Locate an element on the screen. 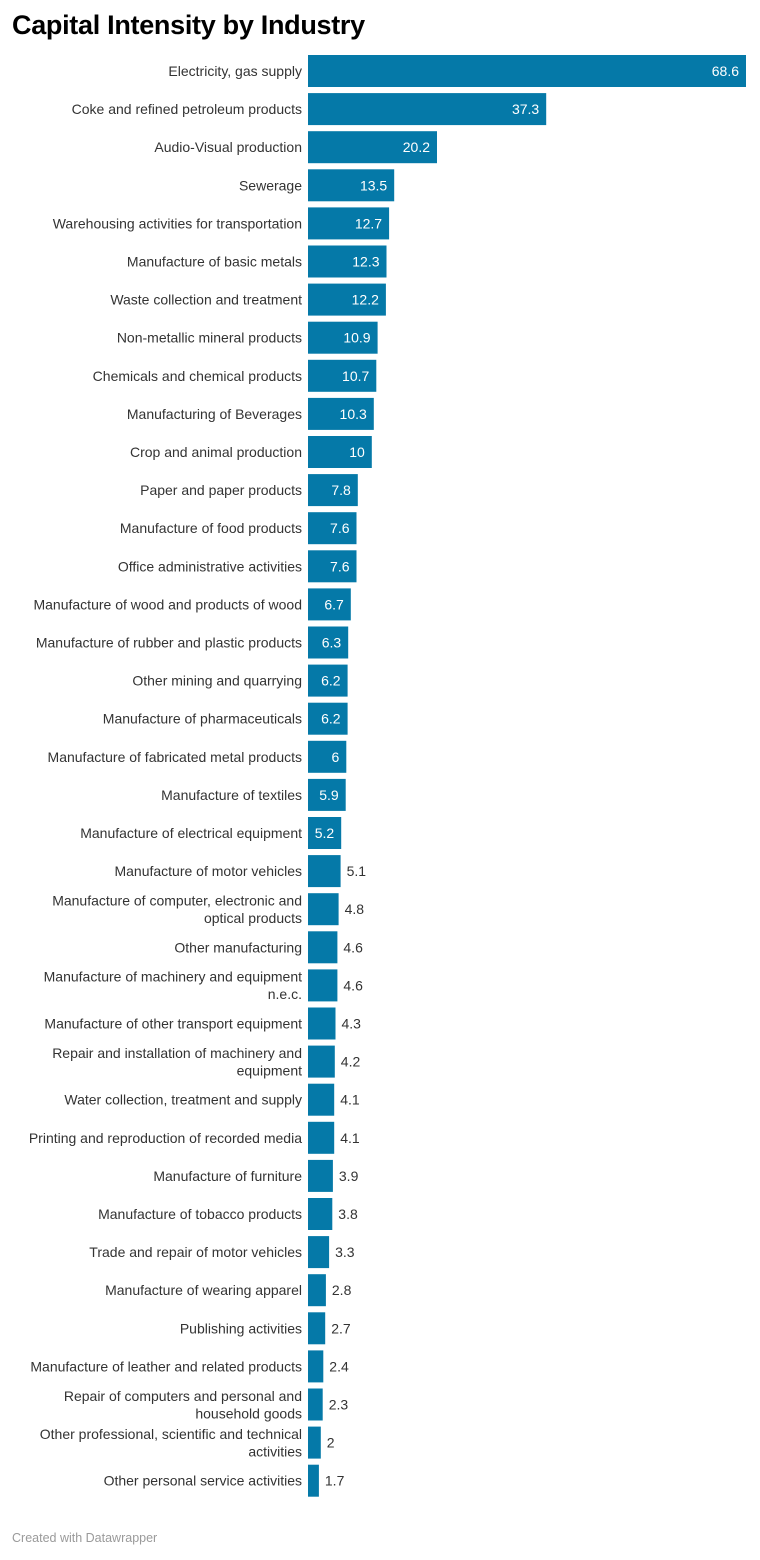 The height and width of the screenshot is (1560, 760). value-label: 10 is located at coordinates (357, 452).